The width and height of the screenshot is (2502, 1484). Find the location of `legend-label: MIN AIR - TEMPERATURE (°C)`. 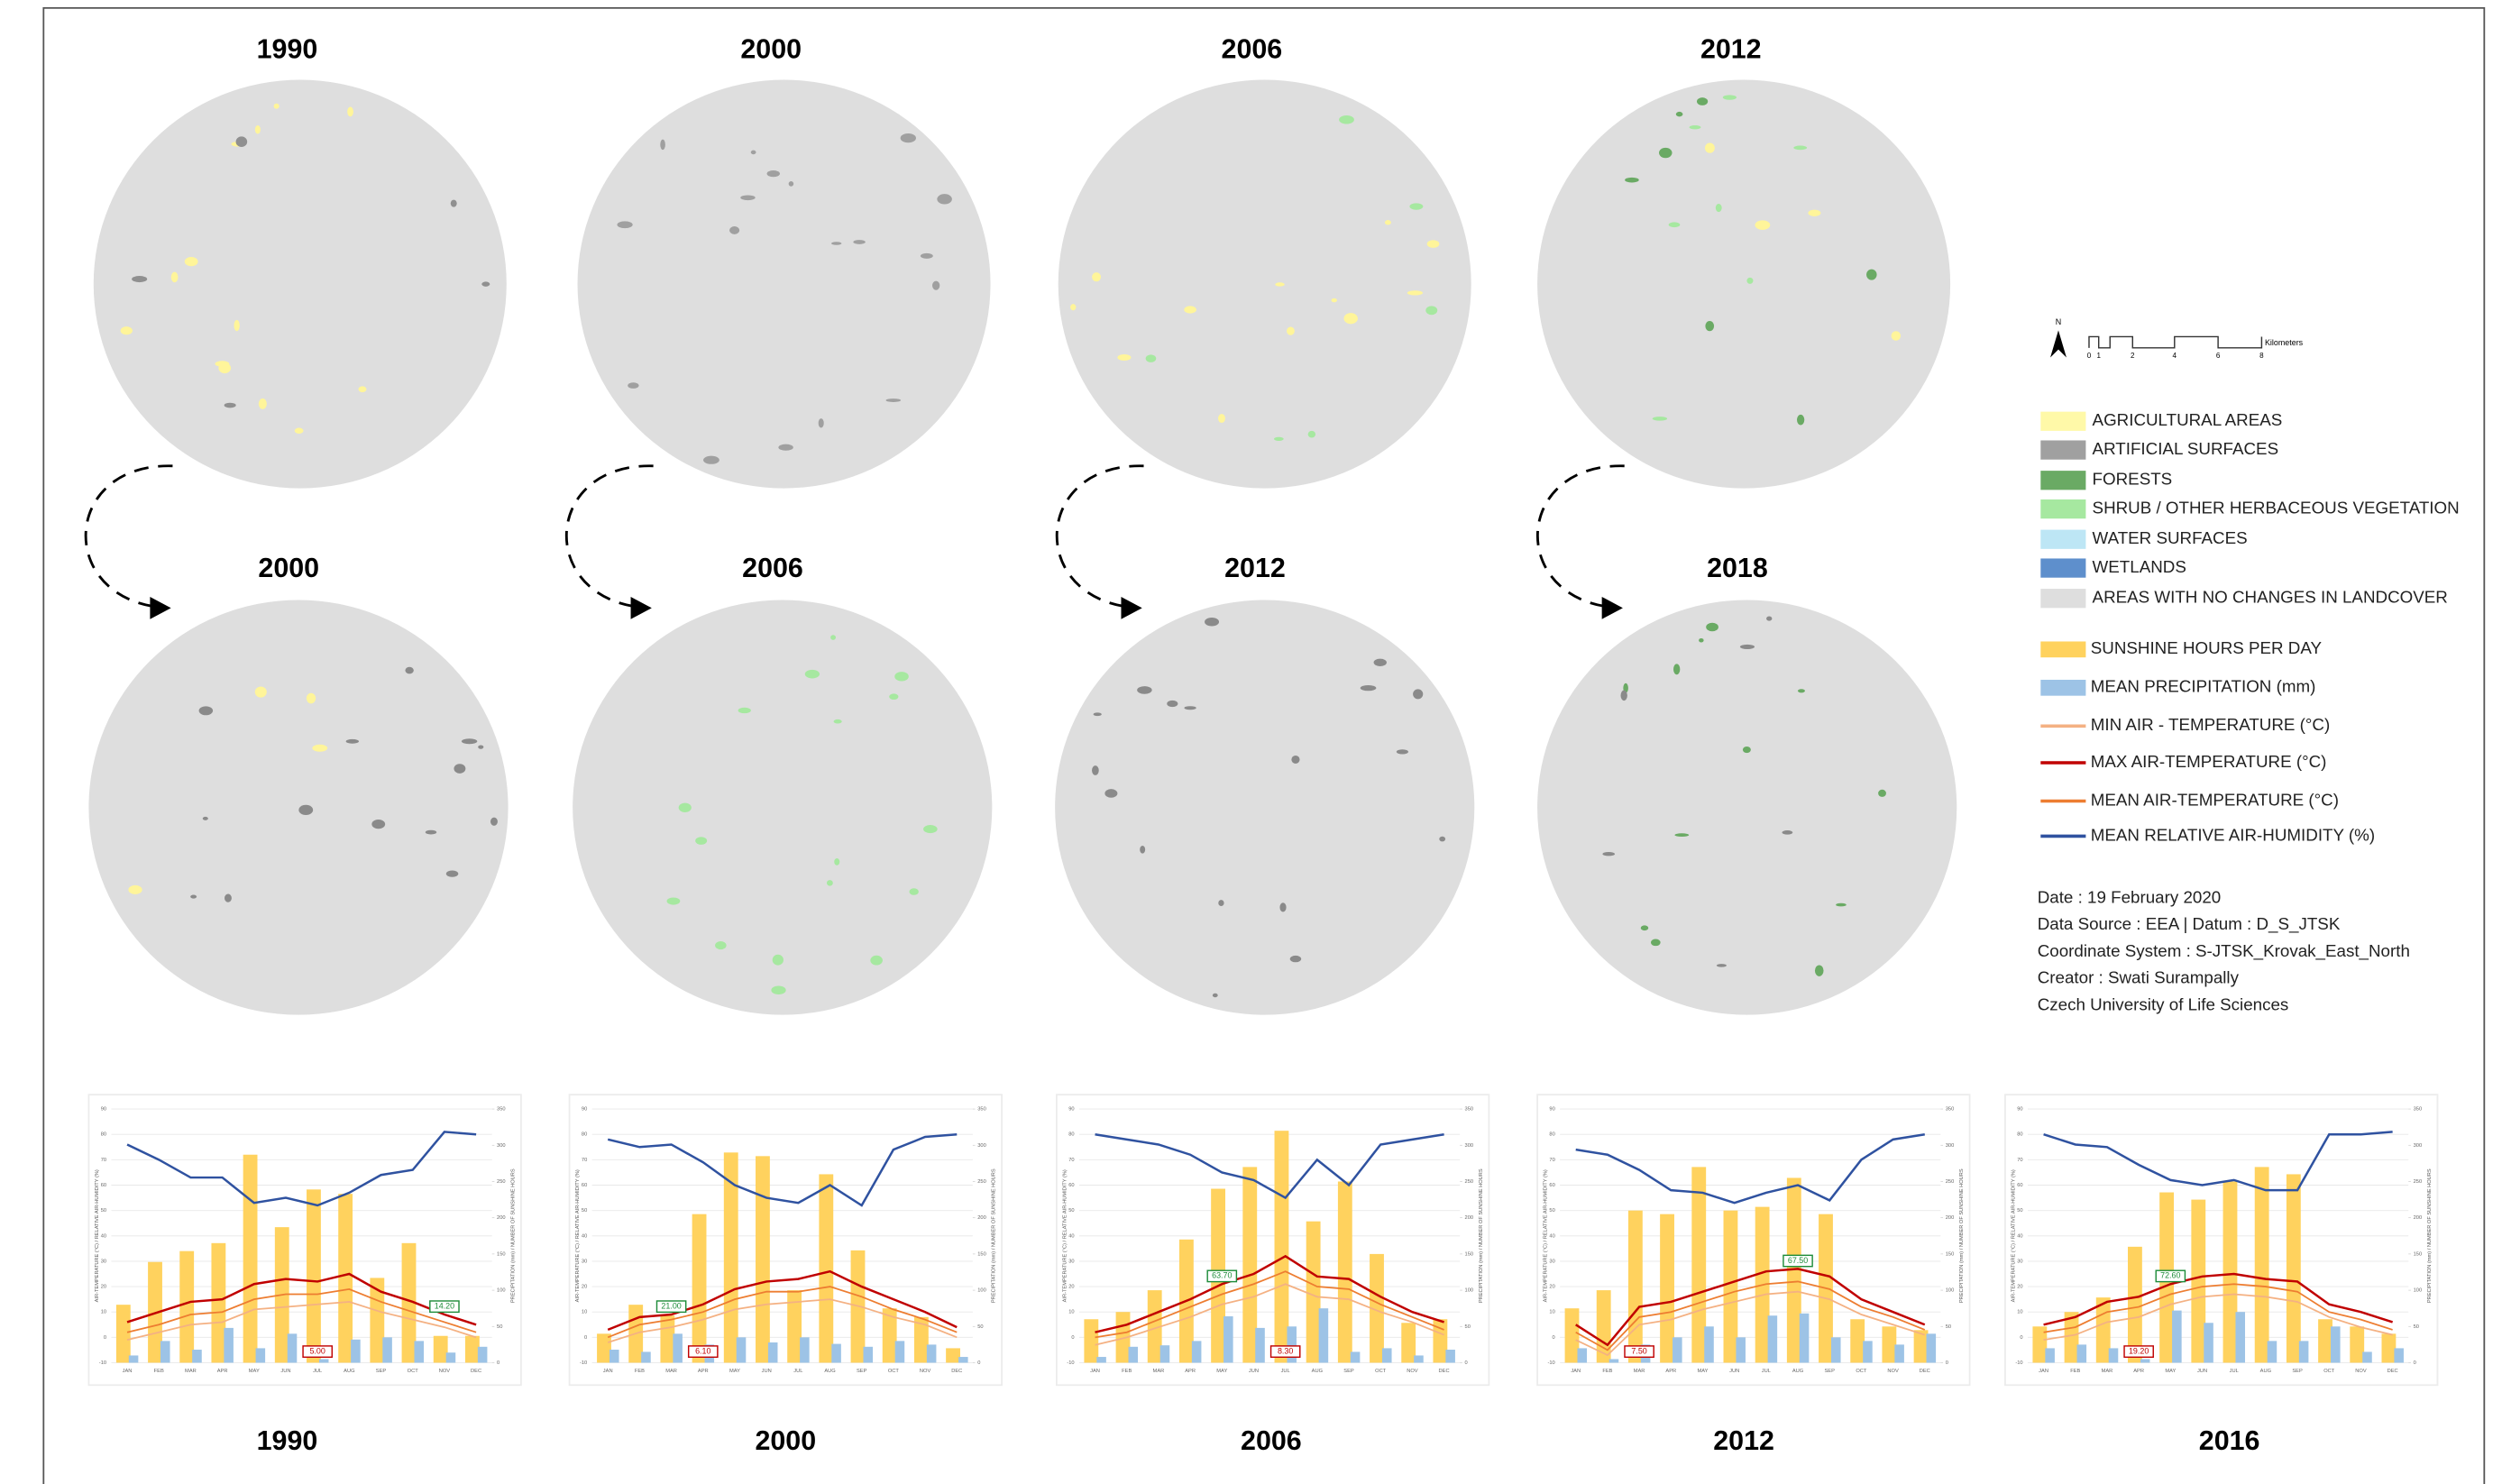

legend-label: MIN AIR - TEMPERATURE (°C) is located at coordinates (2210, 724).